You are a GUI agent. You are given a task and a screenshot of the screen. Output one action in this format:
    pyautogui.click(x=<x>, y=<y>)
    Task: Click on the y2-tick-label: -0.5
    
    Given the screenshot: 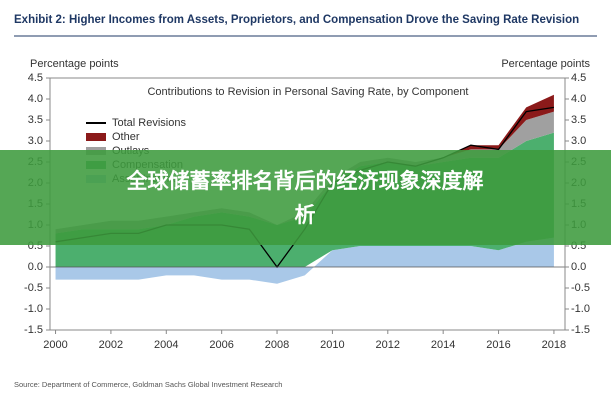 What is the action you would take?
    pyautogui.click(x=580, y=288)
    